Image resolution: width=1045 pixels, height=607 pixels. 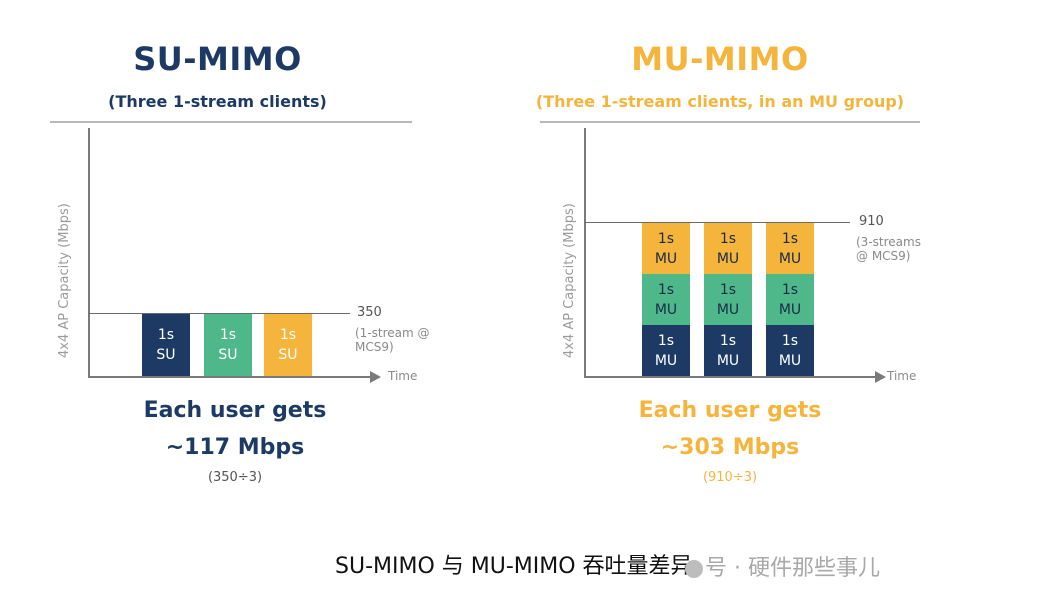 I want to click on mu-block-c2-top: 1s MU, so click(x=728, y=248).